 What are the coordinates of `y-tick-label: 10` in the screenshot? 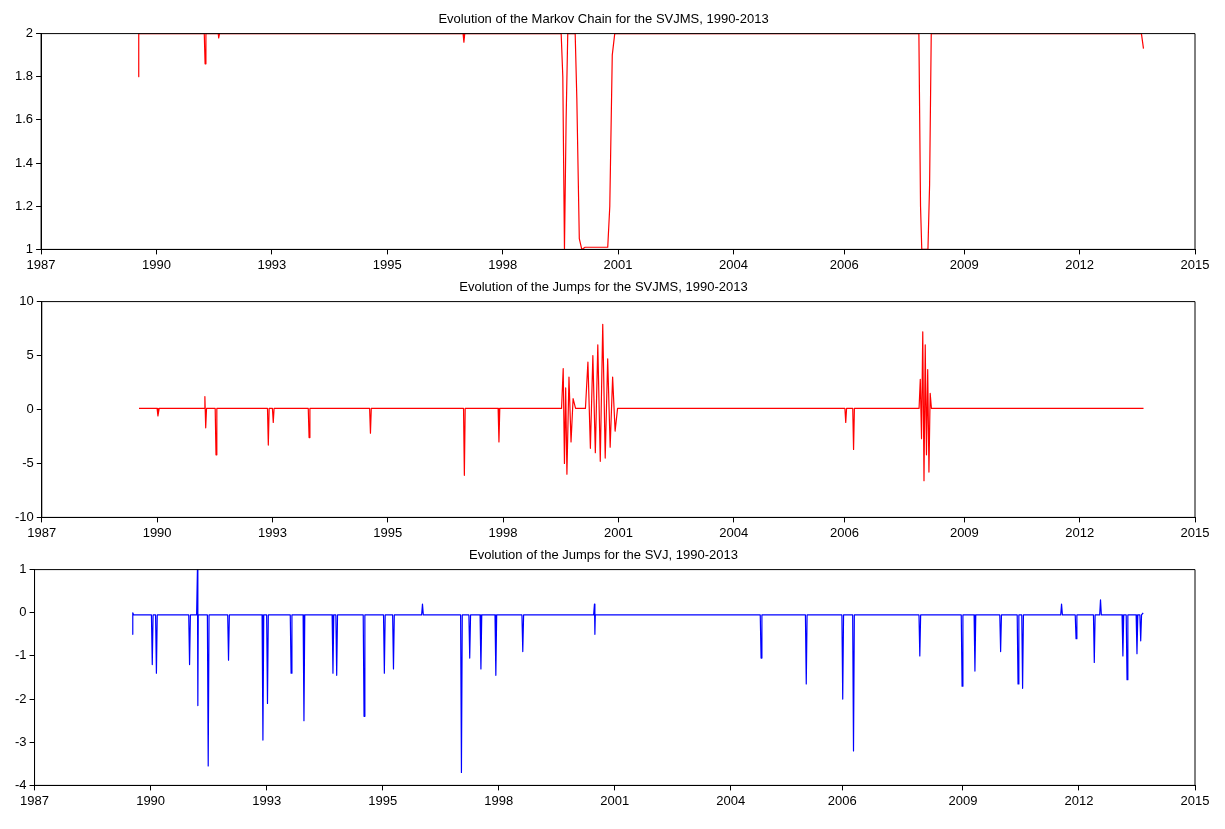 It's located at (26, 301).